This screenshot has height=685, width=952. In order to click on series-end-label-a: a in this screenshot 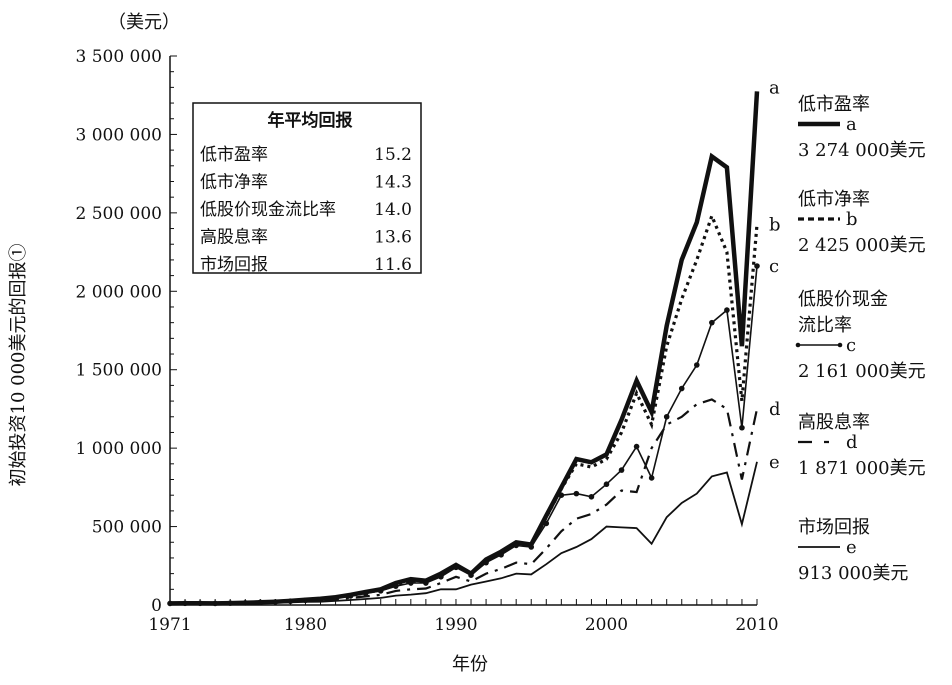, I will do `click(774, 87)`.